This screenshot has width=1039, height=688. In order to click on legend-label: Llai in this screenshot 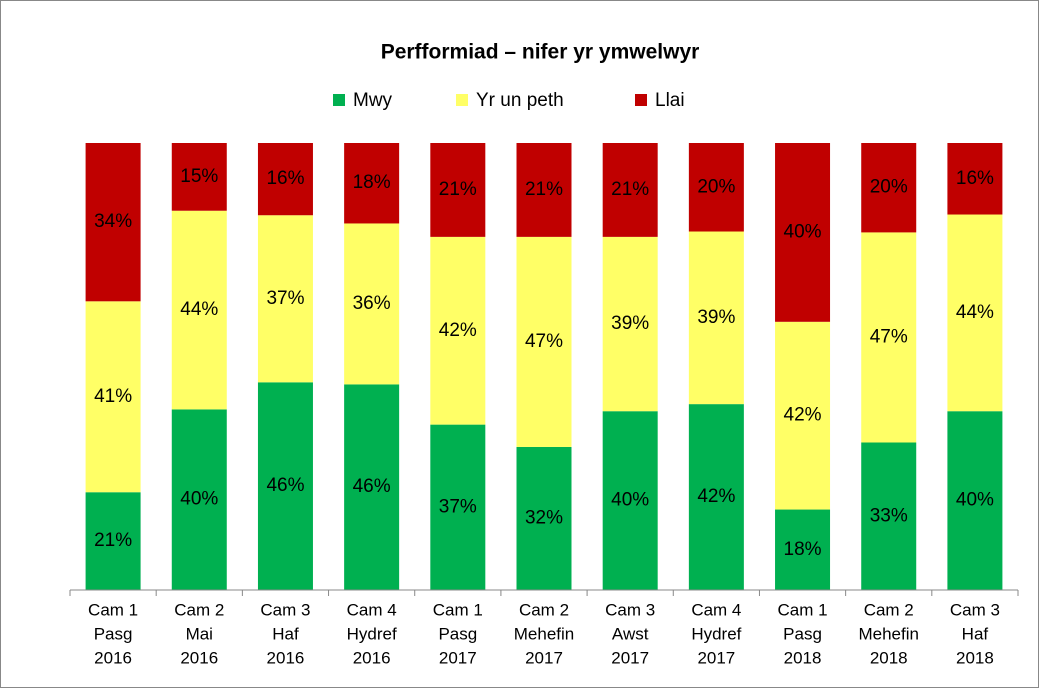, I will do `click(670, 100)`.